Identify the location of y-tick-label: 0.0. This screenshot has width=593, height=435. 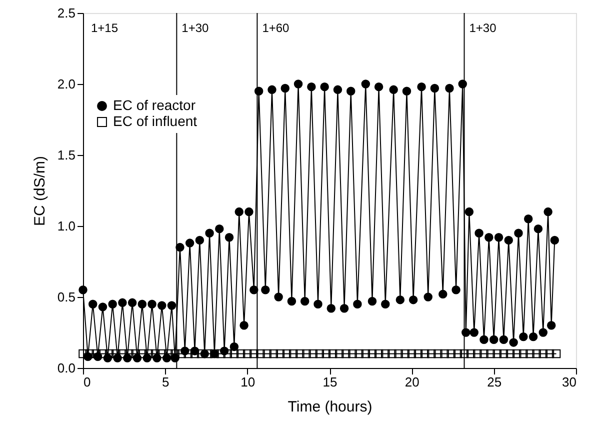
(66, 368).